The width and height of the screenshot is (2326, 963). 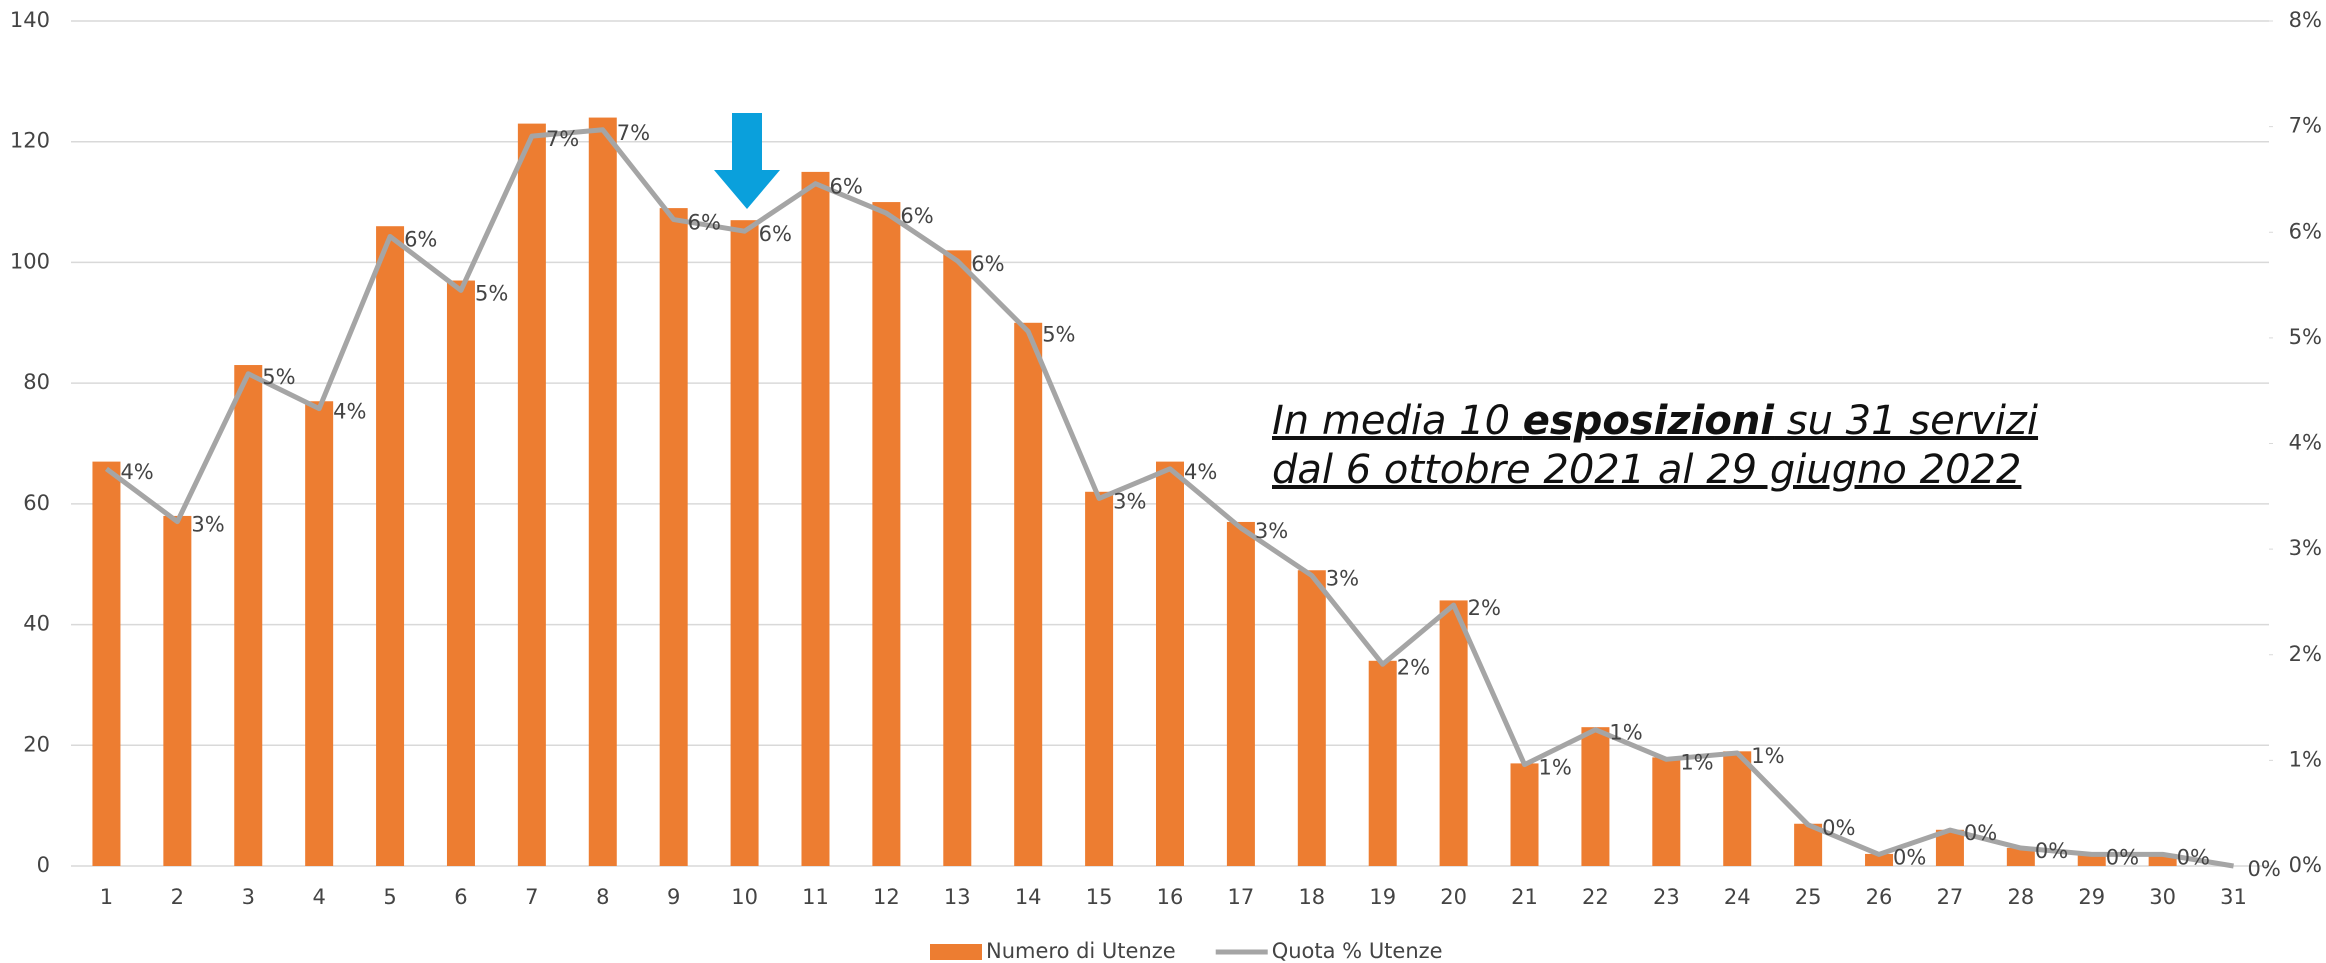 I want to click on y2-tick-label: 4%, so click(x=2305, y=443).